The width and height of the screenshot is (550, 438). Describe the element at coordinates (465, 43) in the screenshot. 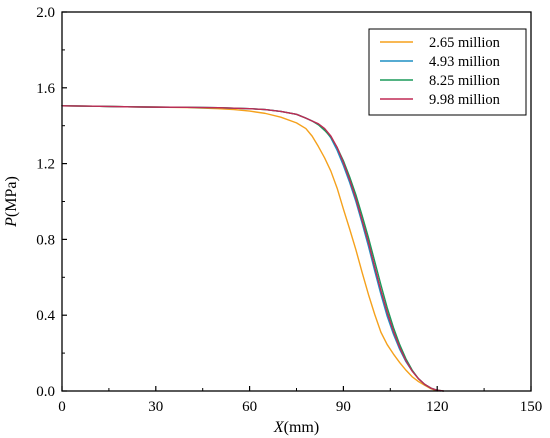

I see `legend-label: 2.65 million` at that location.